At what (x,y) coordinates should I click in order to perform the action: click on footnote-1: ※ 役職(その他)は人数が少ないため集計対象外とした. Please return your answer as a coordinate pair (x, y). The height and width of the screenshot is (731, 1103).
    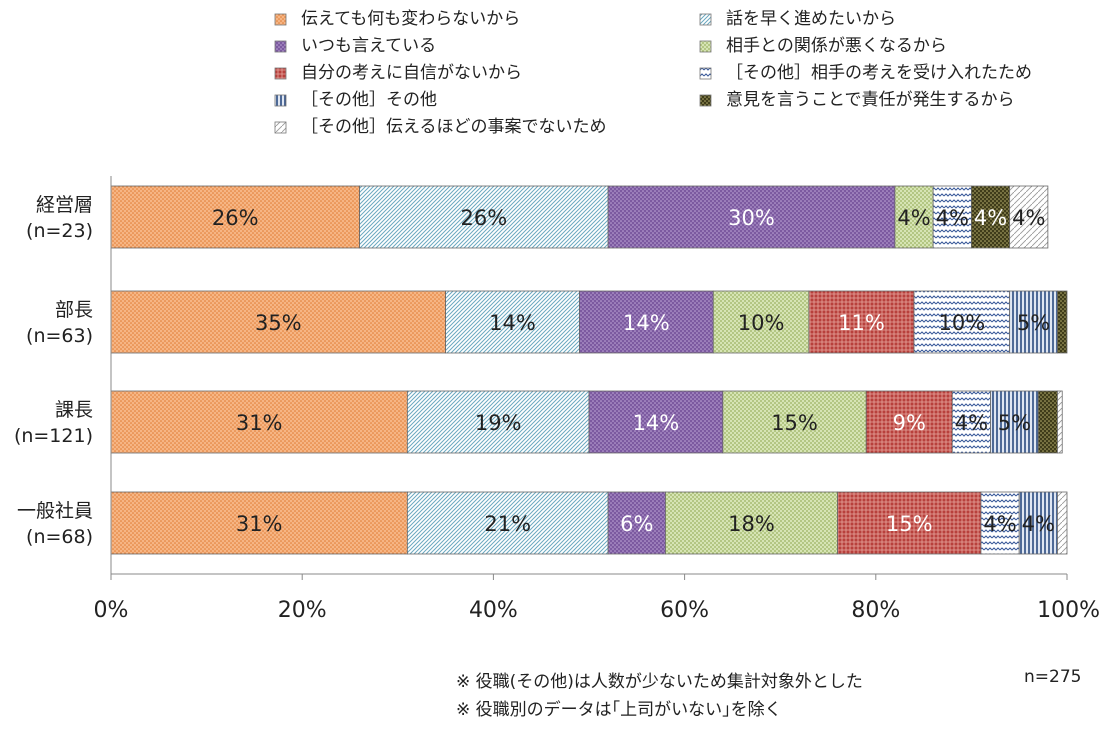
    Looking at the image, I should click on (659, 682).